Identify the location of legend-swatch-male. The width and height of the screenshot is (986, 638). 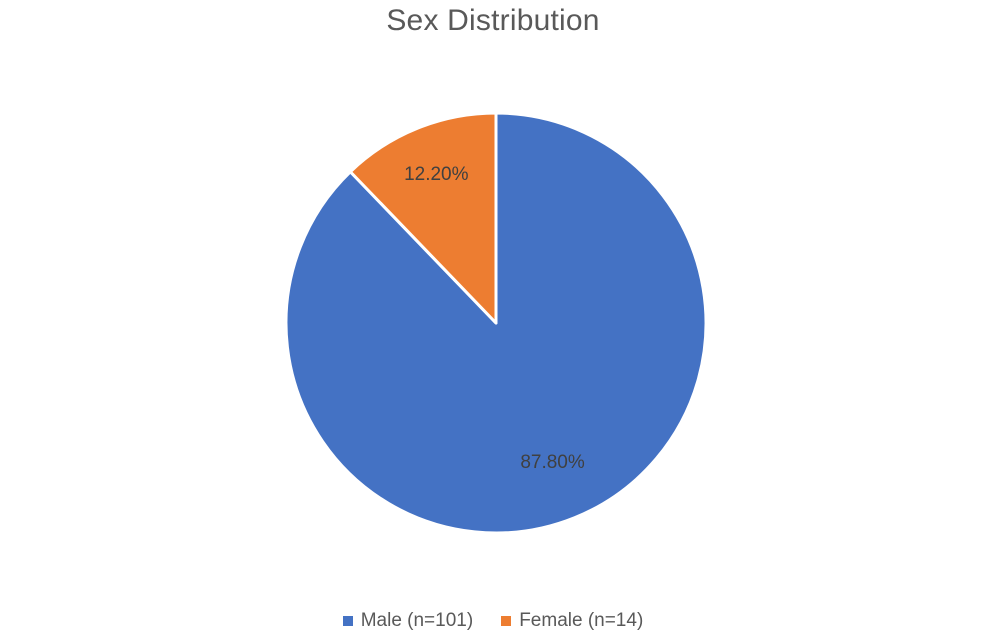
(347, 621).